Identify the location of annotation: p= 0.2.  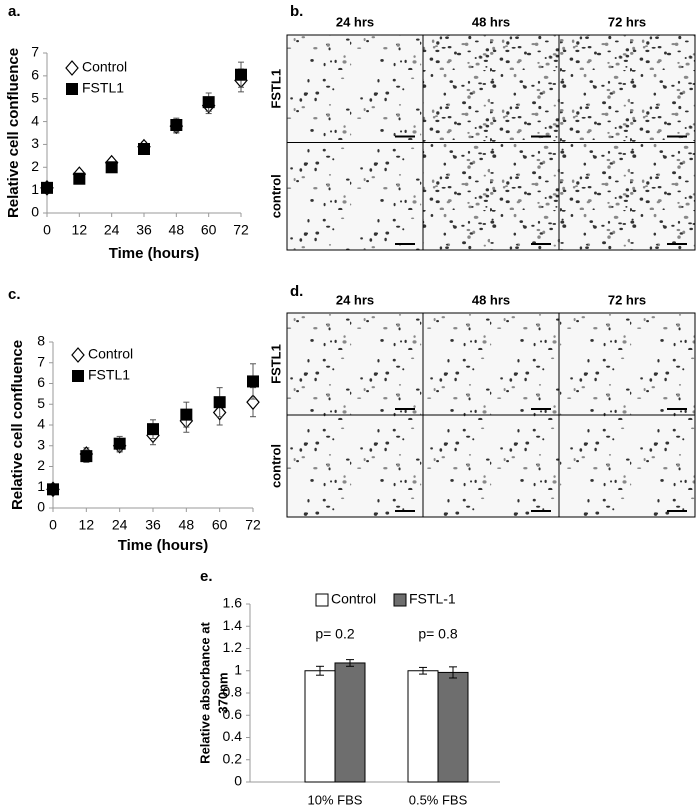
(335, 634).